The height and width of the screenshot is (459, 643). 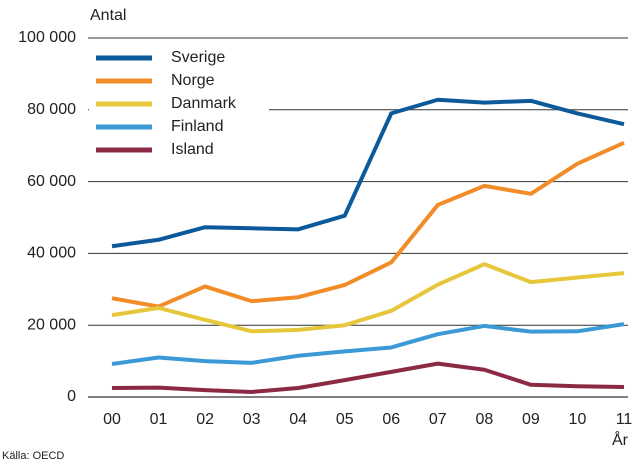 I want to click on legend-label: Island, so click(x=192, y=149).